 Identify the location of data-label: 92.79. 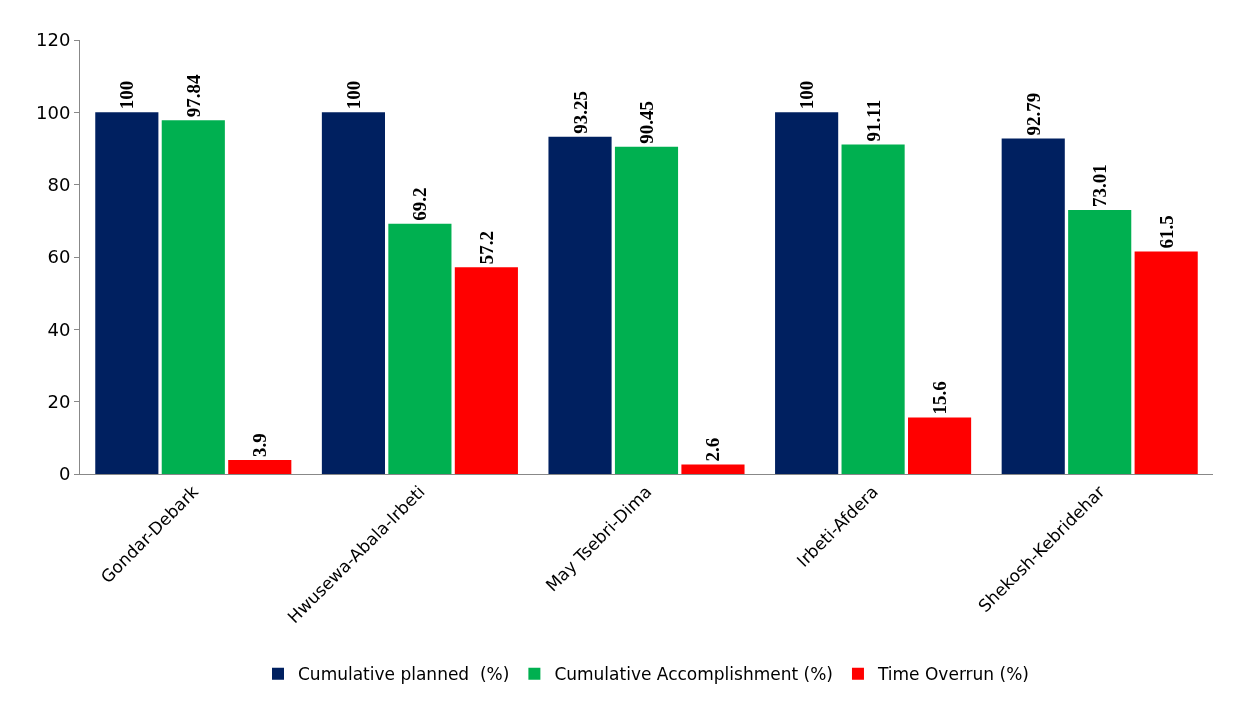
(1033, 114).